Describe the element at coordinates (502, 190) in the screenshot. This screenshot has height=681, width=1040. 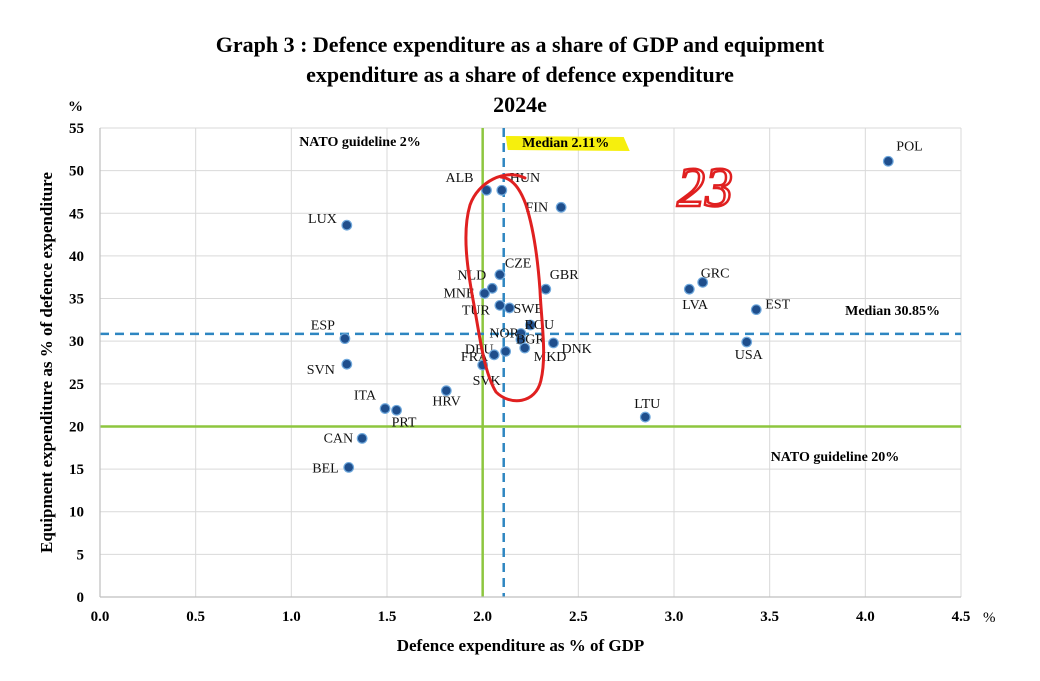
I see `data-point-hun` at that location.